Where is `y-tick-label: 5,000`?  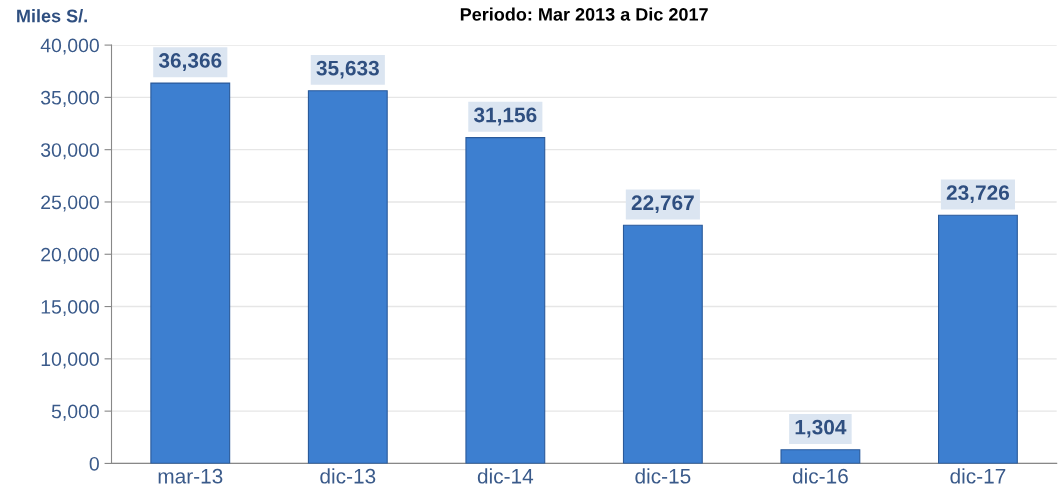
y-tick-label: 5,000 is located at coordinates (75, 412).